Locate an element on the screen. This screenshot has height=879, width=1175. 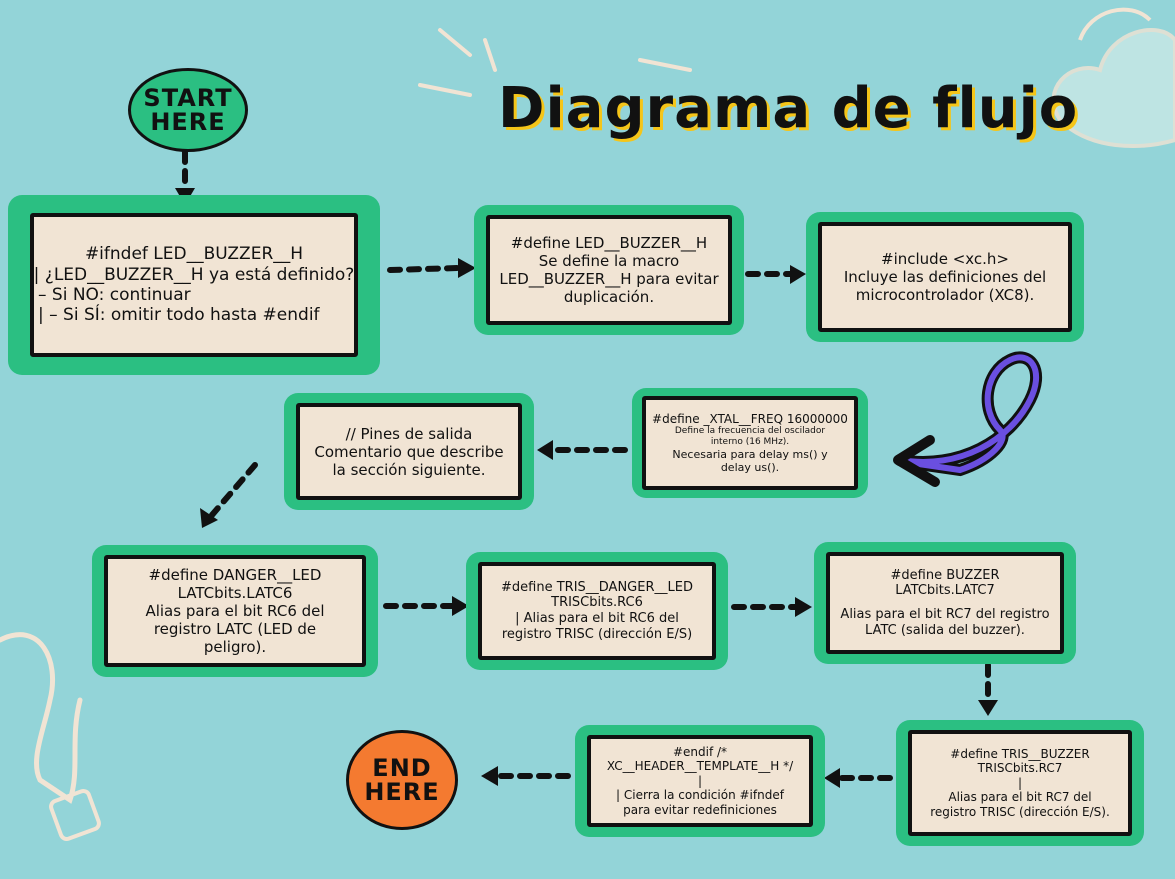
flow-box-line: Alias para el bit RC6 del is located at coordinates (235, 611).